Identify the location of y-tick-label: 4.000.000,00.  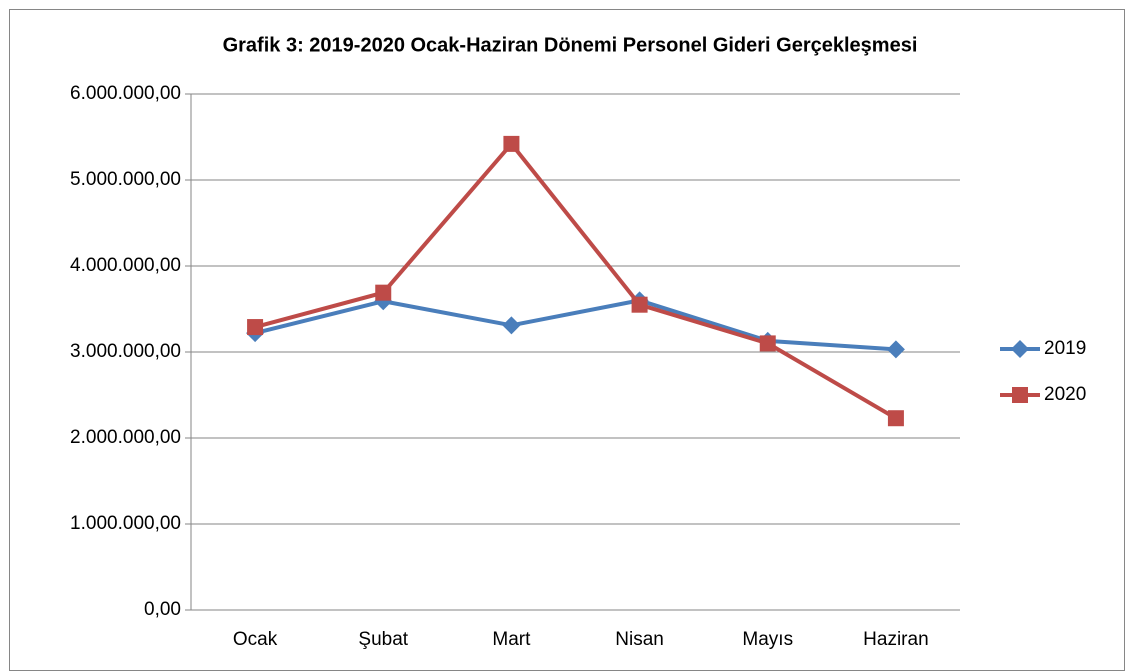
(125, 265).